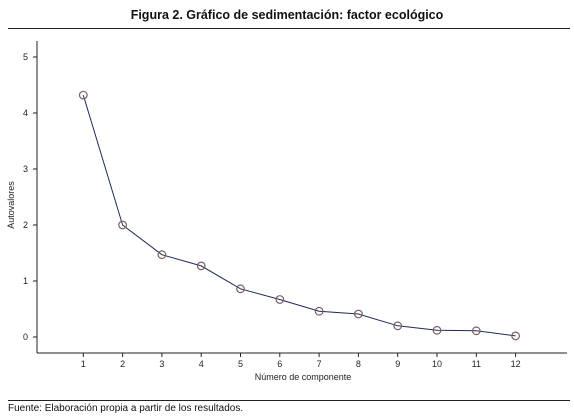 Image resolution: width=574 pixels, height=420 pixels. I want to click on y-tick-label: 3, so click(25, 169).